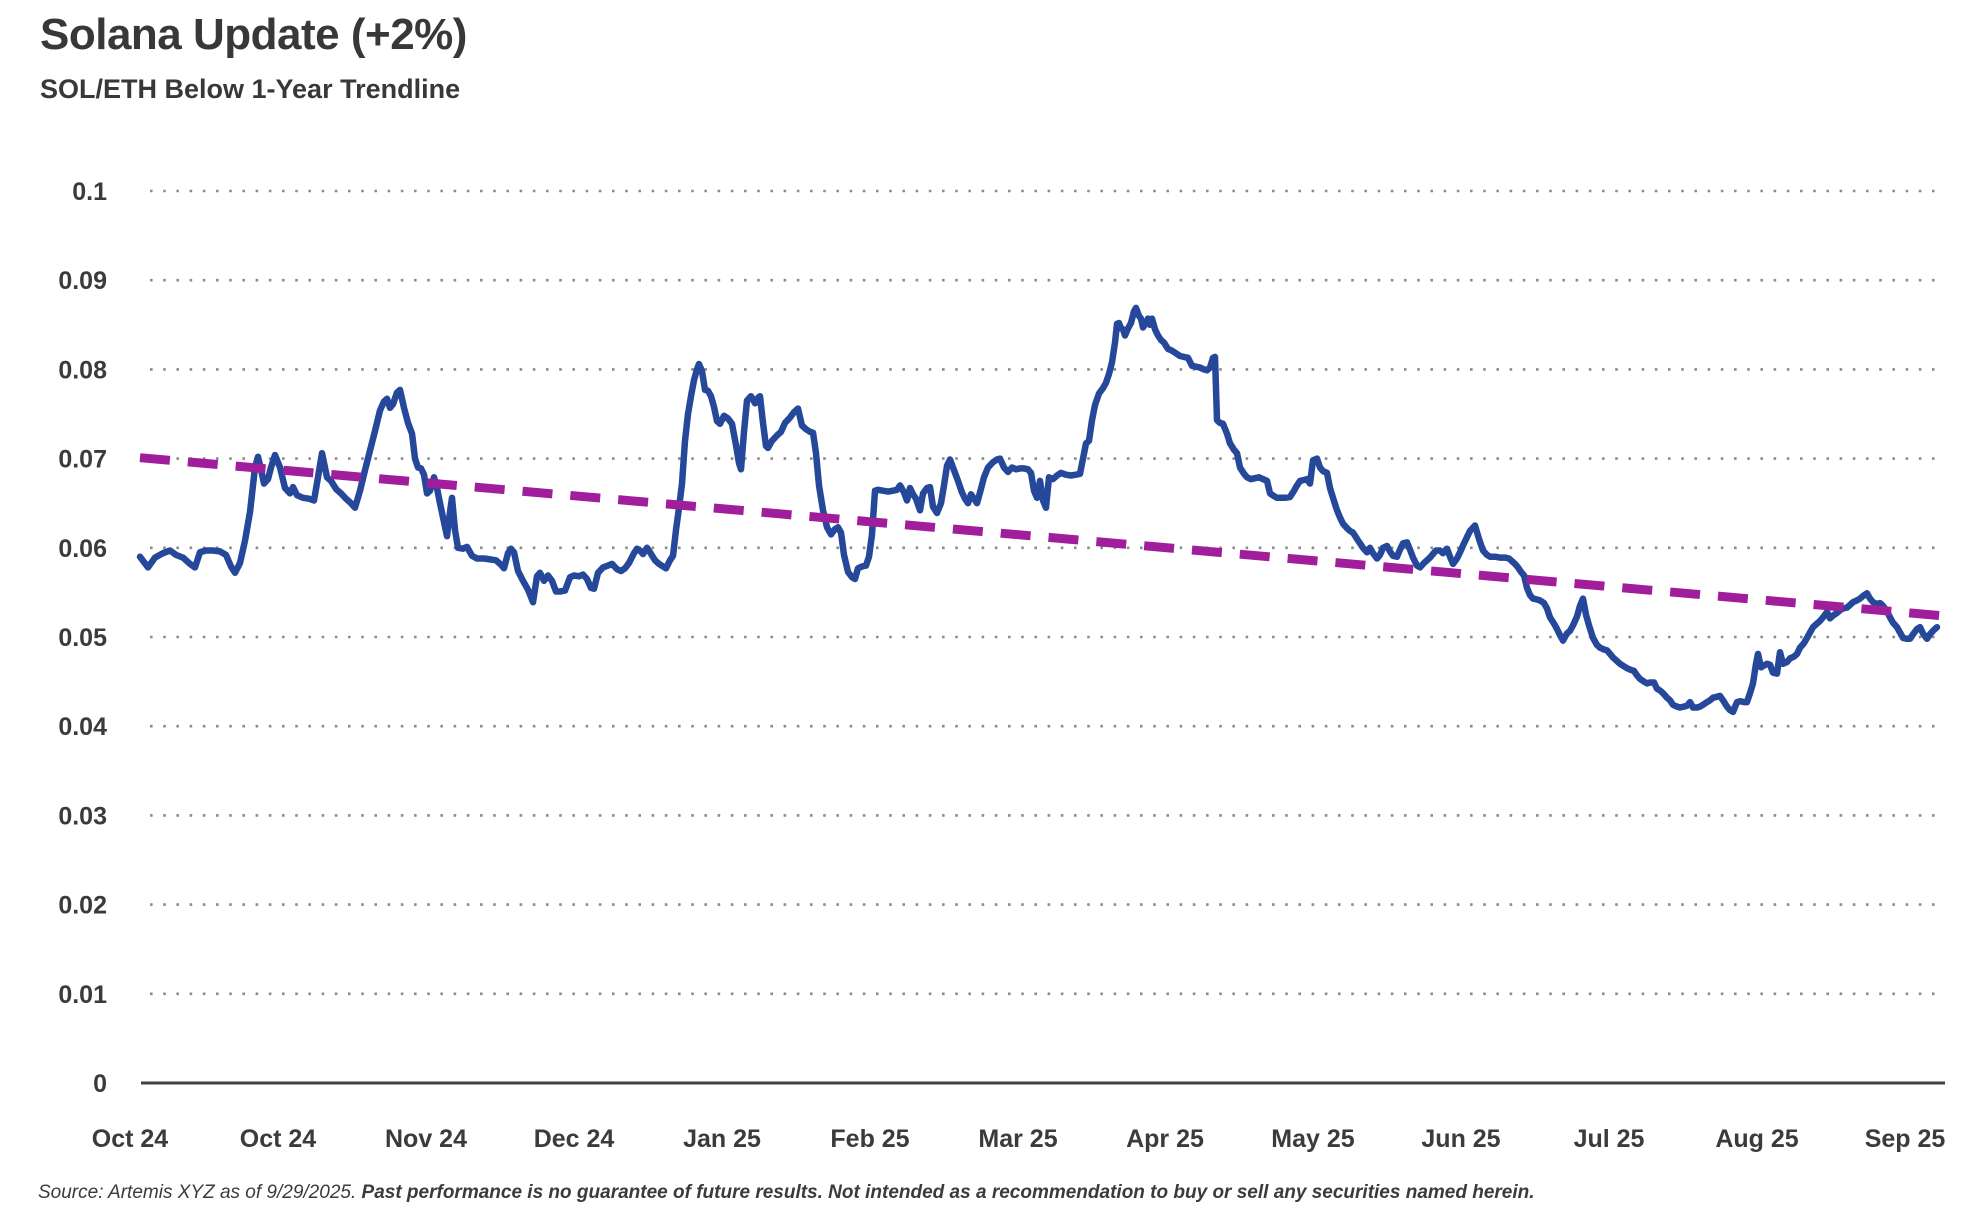 The height and width of the screenshot is (1232, 1972). Describe the element at coordinates (250, 89) in the screenshot. I see `chart-subtitle: SOL/ETH Below 1-Year Trendline` at that location.